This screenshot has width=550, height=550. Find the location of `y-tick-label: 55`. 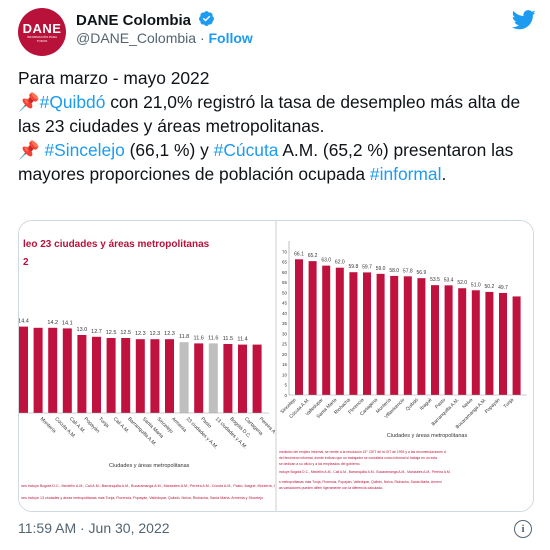

y-tick-label: 55 is located at coordinates (285, 282).